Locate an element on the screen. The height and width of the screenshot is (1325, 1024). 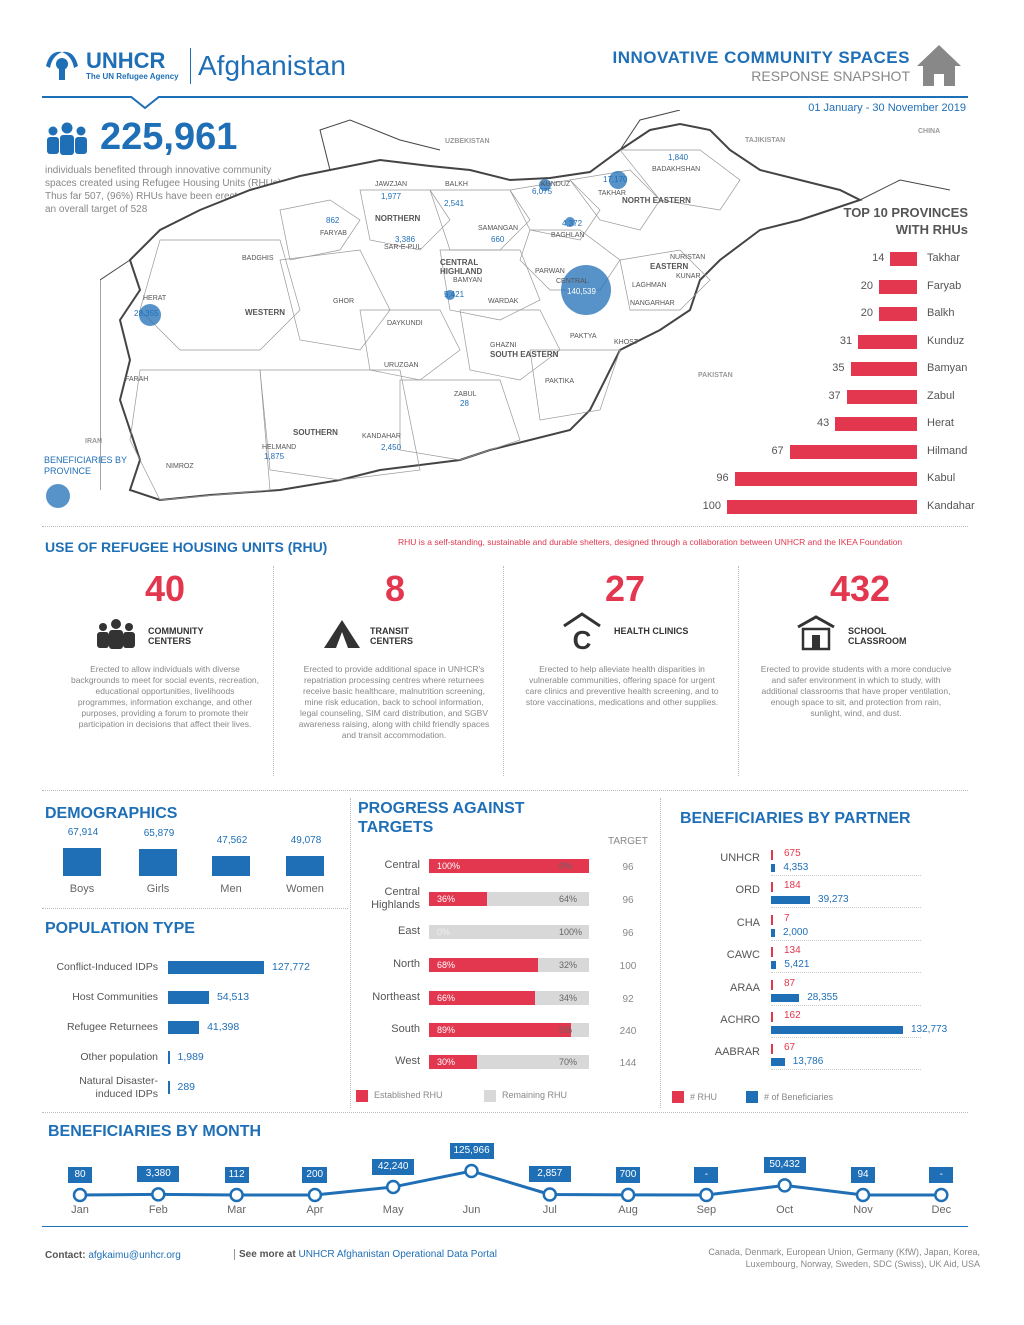
top10-value: 67 is located at coordinates (769, 451).